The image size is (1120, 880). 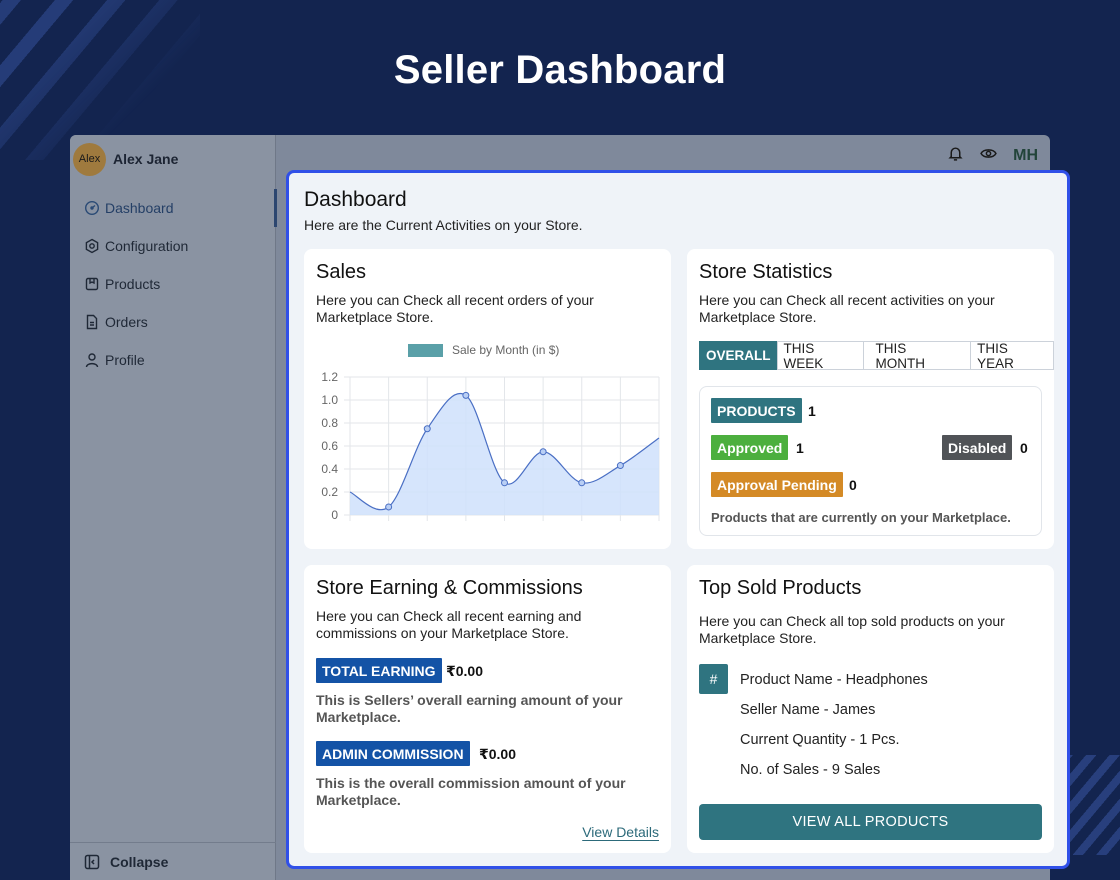 I want to click on sidebar-item-label: Profile, so click(x=125, y=360).